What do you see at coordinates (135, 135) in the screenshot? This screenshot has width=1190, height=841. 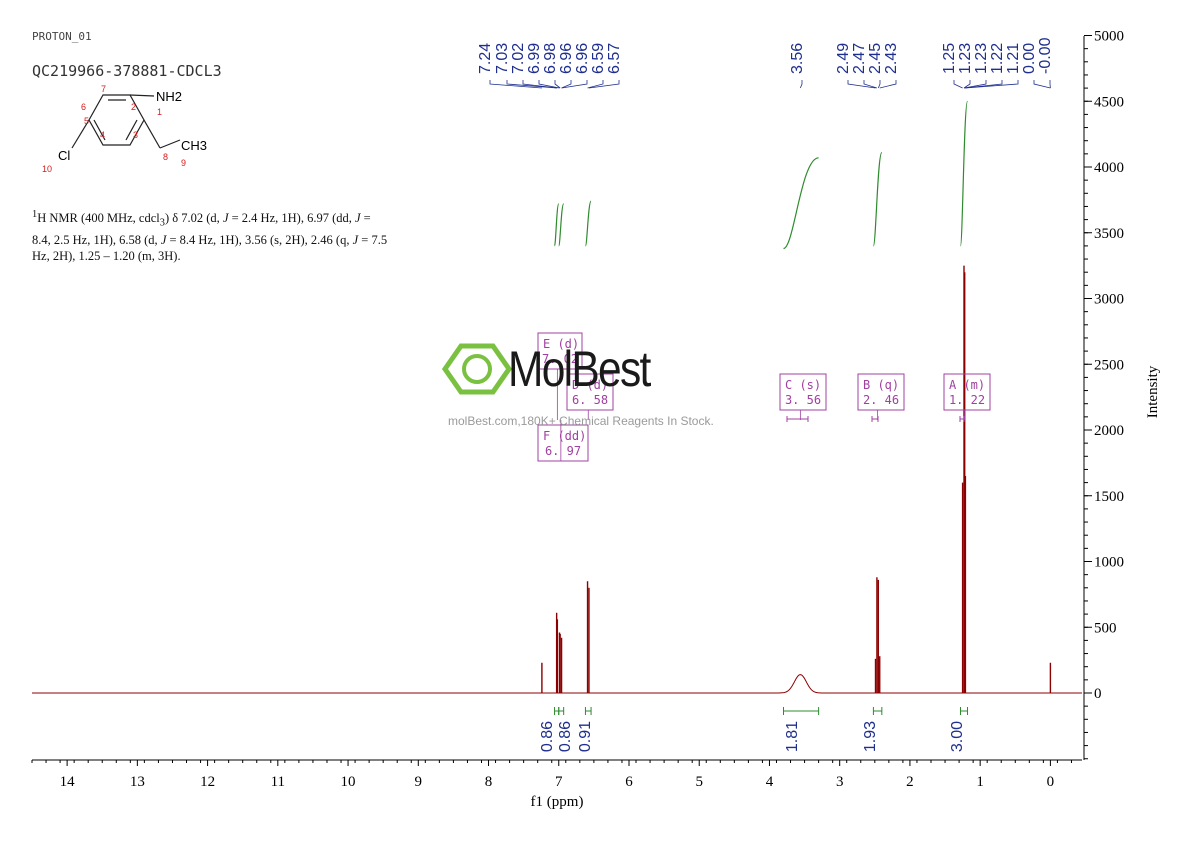 I see `atom-number: 3` at bounding box center [135, 135].